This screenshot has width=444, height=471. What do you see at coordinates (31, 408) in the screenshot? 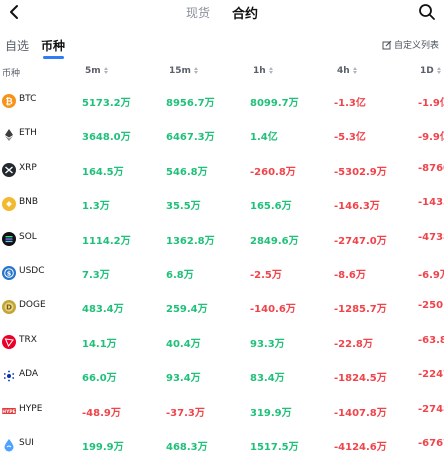
I see `coin-symbol: HYPE` at bounding box center [31, 408].